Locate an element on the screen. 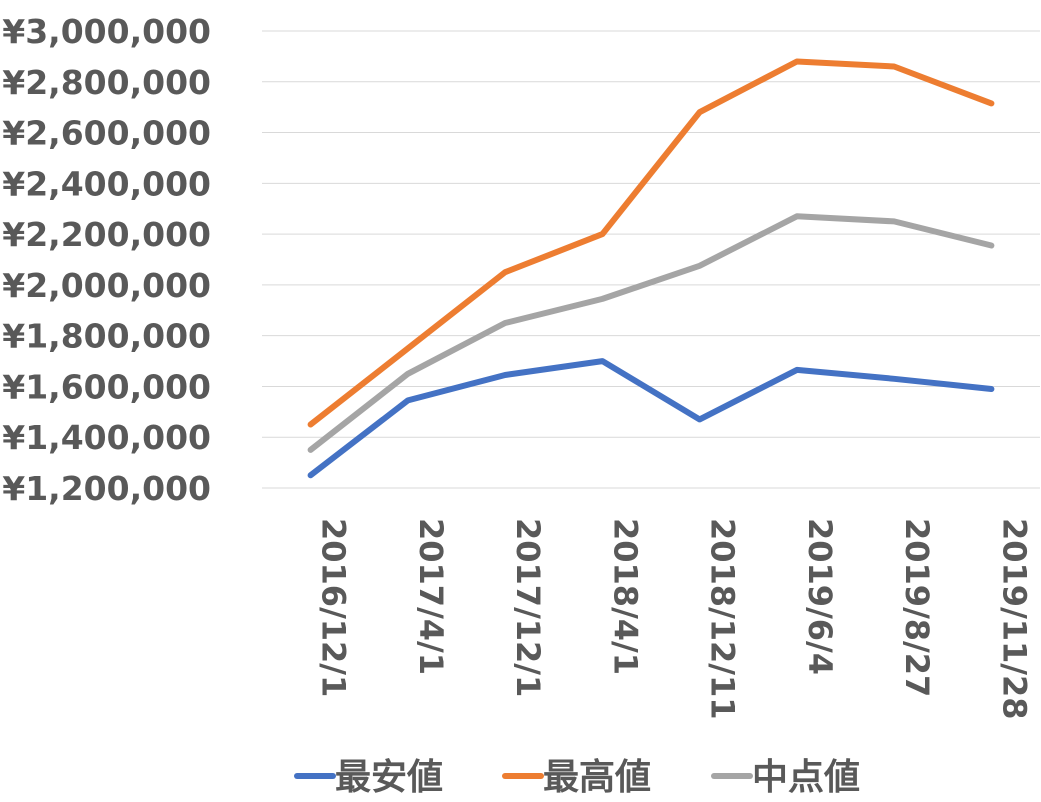 This screenshot has height=802, width=1041. x-tick-label: 2019/8/27 is located at coordinates (917, 607).